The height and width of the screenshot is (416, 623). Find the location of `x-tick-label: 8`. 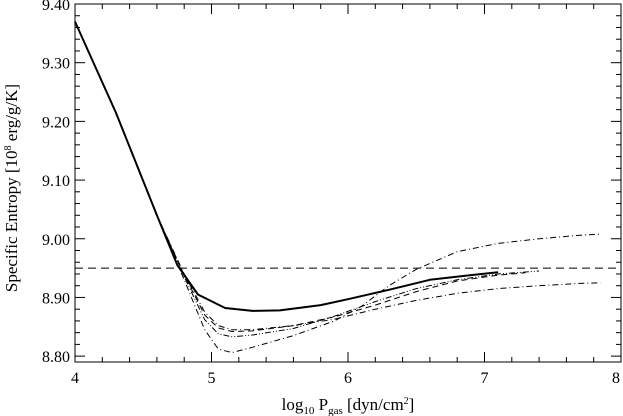

x-tick-label: 8 is located at coordinates (616, 378).